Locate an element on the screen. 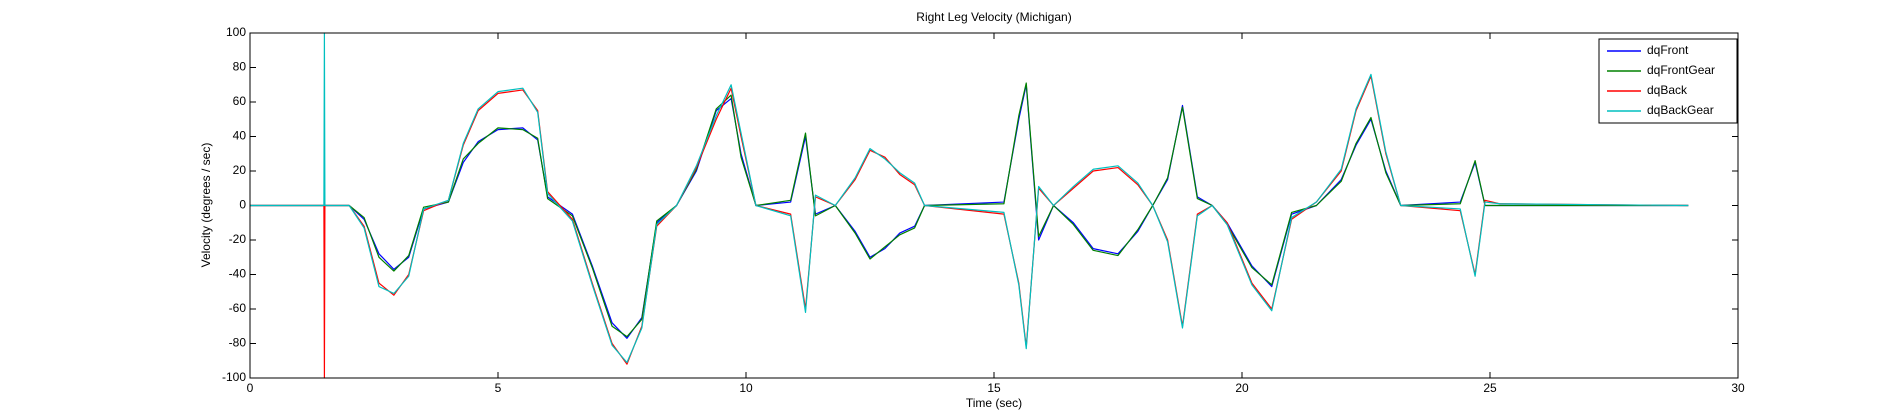 The height and width of the screenshot is (420, 1900). y-tick-label: 40 is located at coordinates (240, 136).